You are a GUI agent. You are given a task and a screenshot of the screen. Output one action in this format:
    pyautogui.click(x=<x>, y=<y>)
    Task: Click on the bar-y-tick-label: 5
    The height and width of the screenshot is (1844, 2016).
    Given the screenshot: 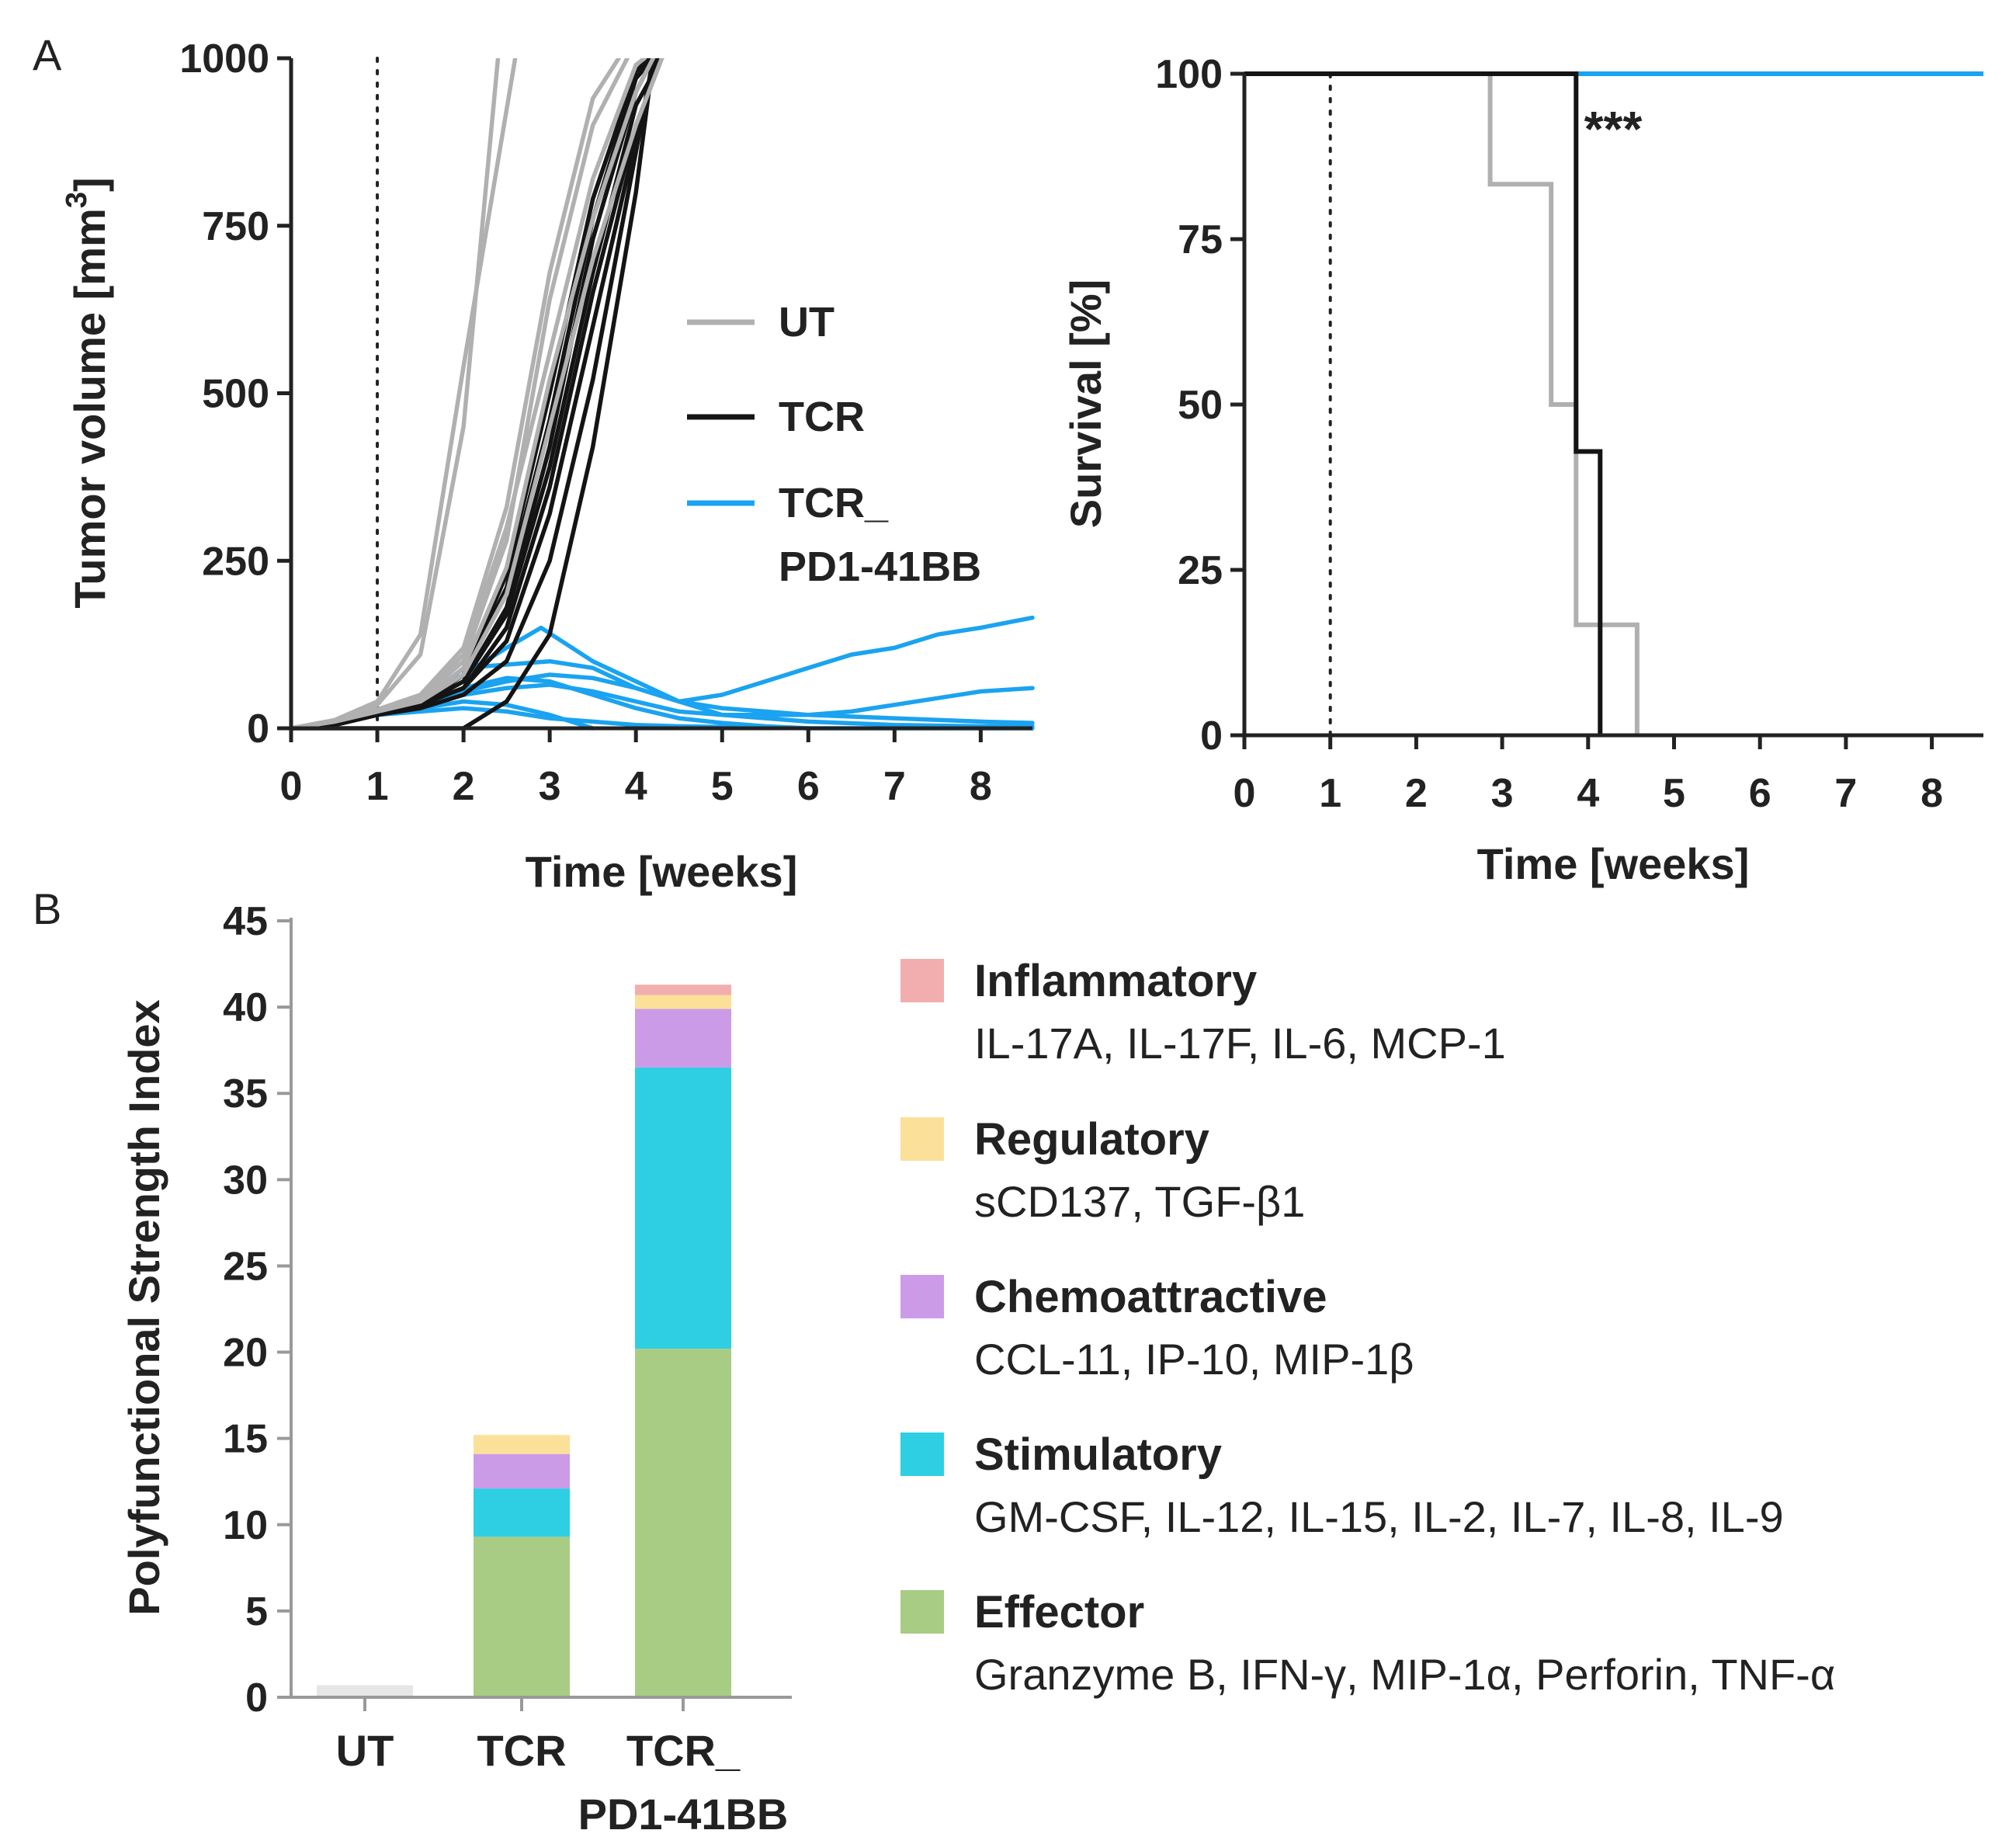 What is the action you would take?
    pyautogui.click(x=256, y=1611)
    